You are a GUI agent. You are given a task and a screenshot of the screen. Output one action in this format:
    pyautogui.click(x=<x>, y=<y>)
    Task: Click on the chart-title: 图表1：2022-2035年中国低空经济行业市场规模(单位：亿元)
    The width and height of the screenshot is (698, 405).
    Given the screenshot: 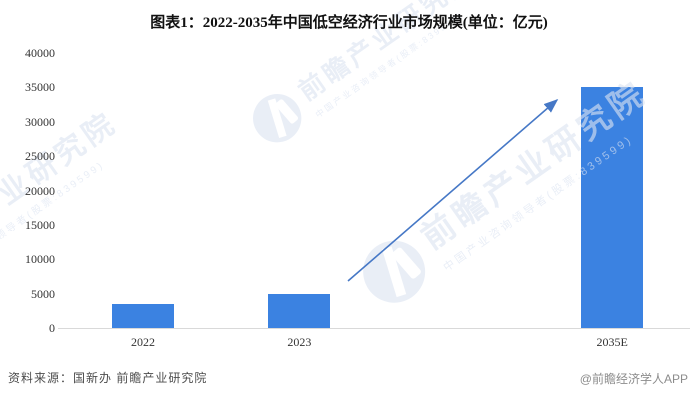 What is the action you would take?
    pyautogui.click(x=349, y=23)
    